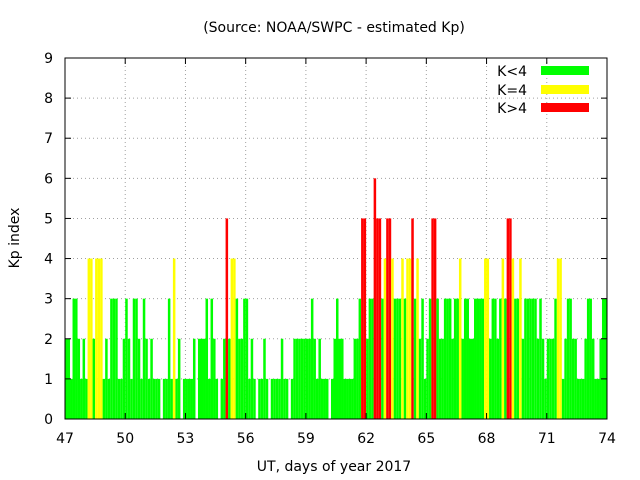 This screenshot has height=480, width=640. I want to click on x-tick-label: 53, so click(186, 439).